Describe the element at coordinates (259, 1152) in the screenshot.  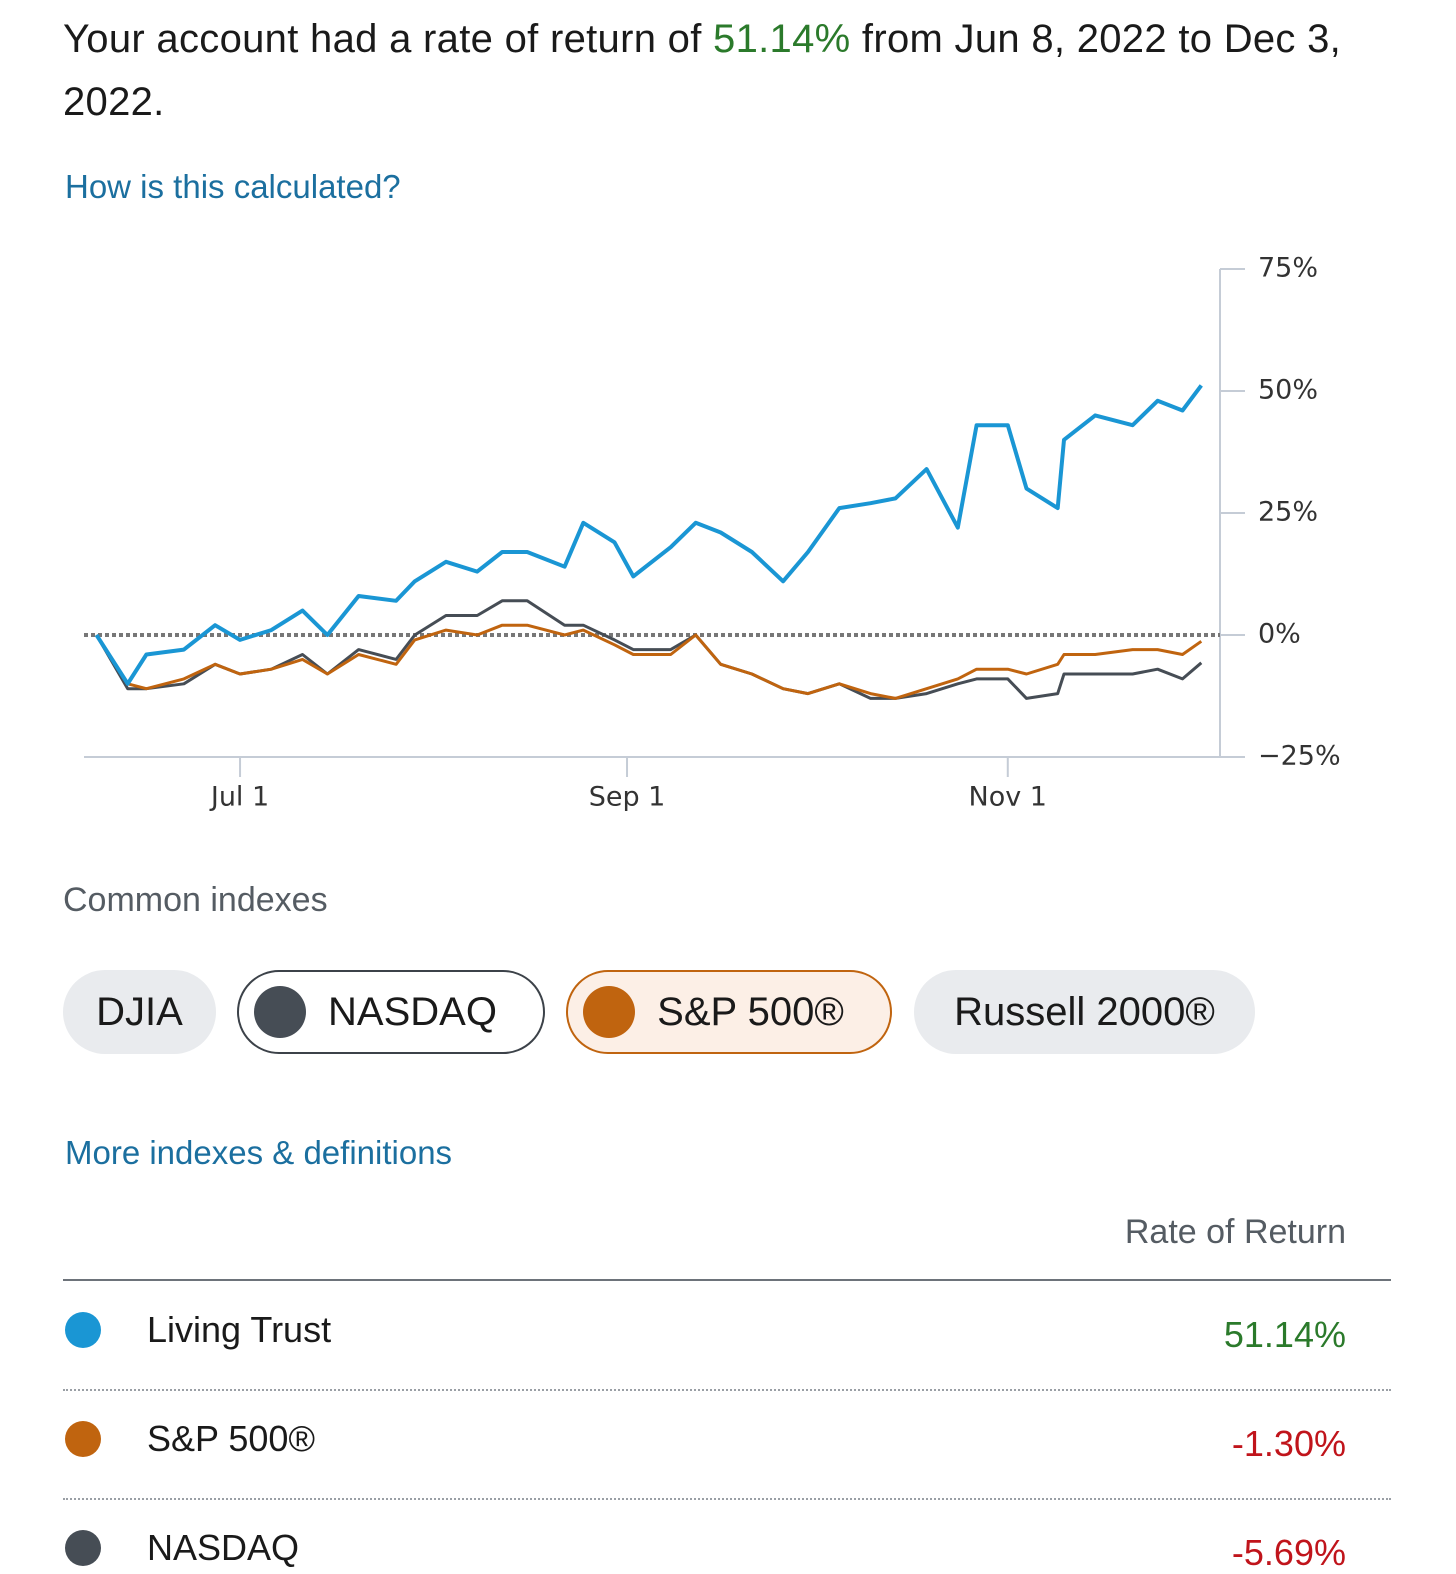
I see `more-link: More indexes & definitions` at that location.